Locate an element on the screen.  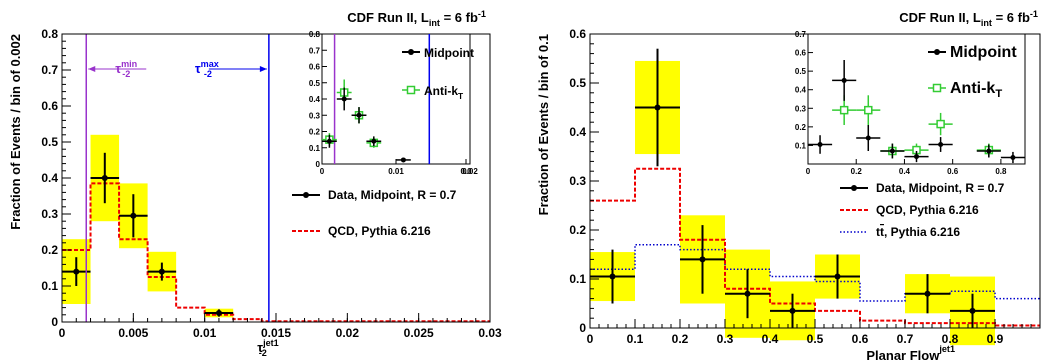
x-tick-label: 0.8 is located at coordinates (950, 339).